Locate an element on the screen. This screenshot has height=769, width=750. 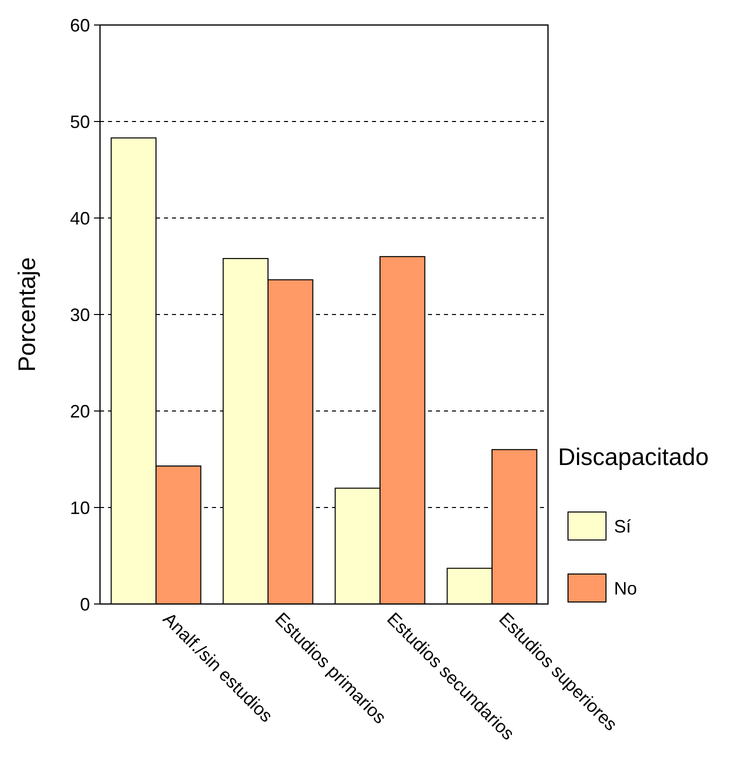
y-tick-label: 10 is located at coordinates (80, 508).